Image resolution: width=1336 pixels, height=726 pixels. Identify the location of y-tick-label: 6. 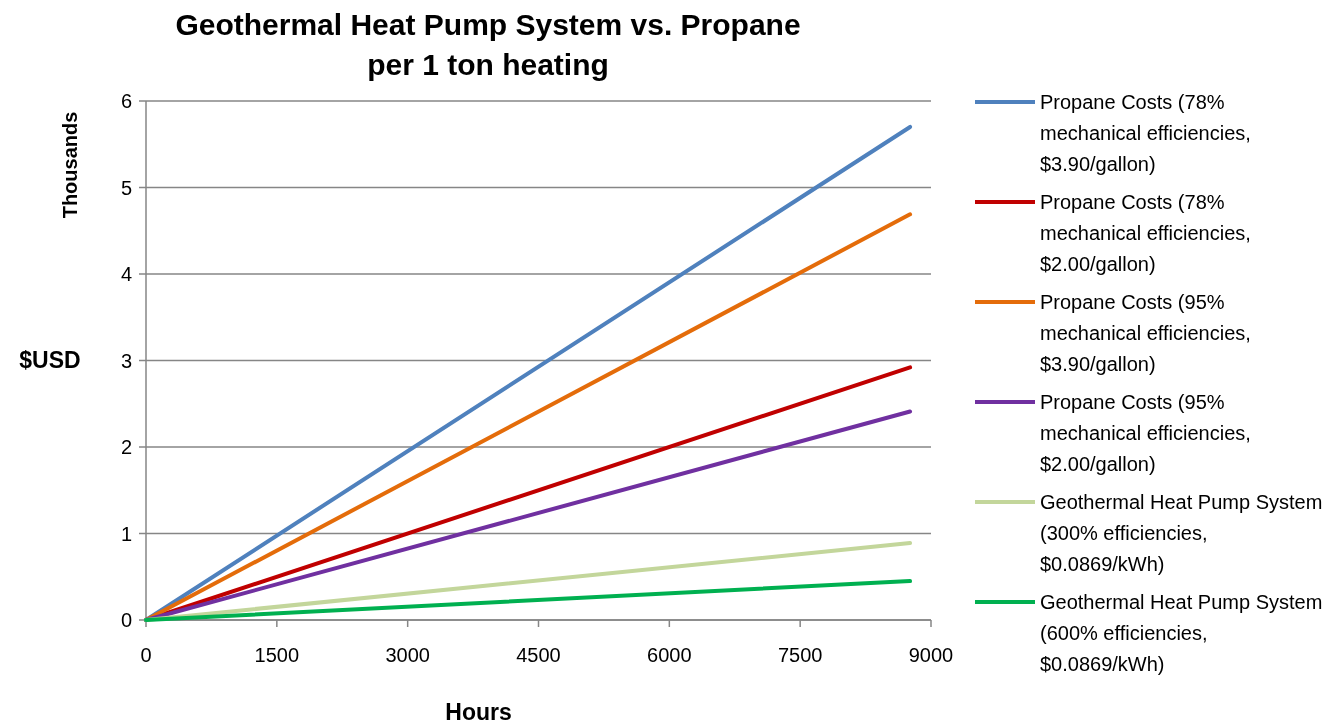
(126, 101).